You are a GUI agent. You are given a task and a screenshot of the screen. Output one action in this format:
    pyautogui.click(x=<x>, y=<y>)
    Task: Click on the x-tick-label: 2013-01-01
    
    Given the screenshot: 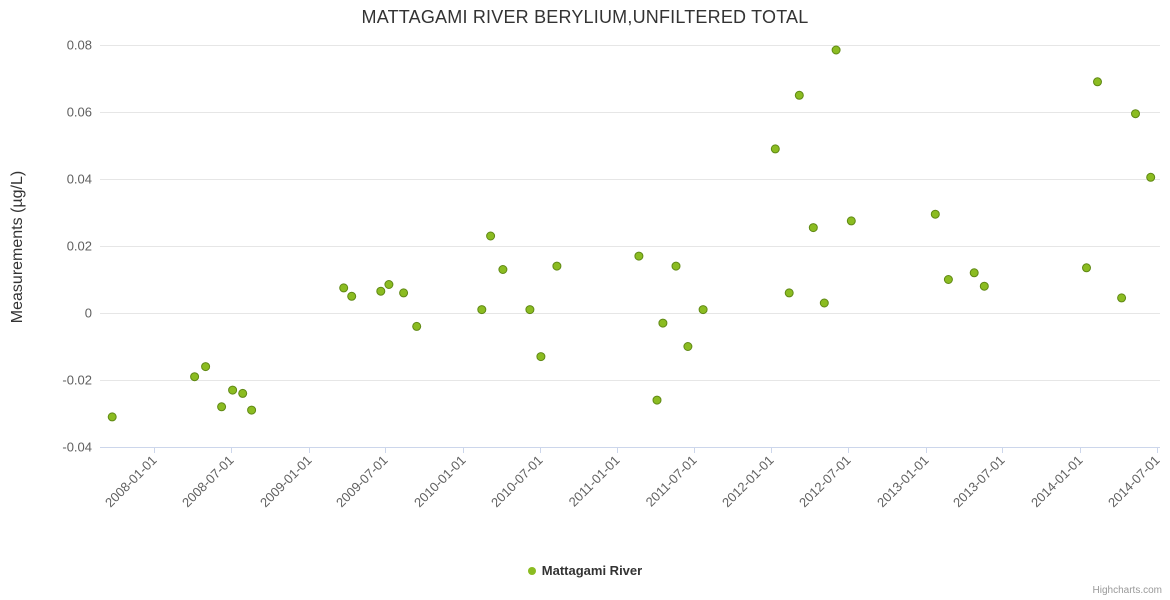 What is the action you would take?
    pyautogui.click(x=903, y=482)
    